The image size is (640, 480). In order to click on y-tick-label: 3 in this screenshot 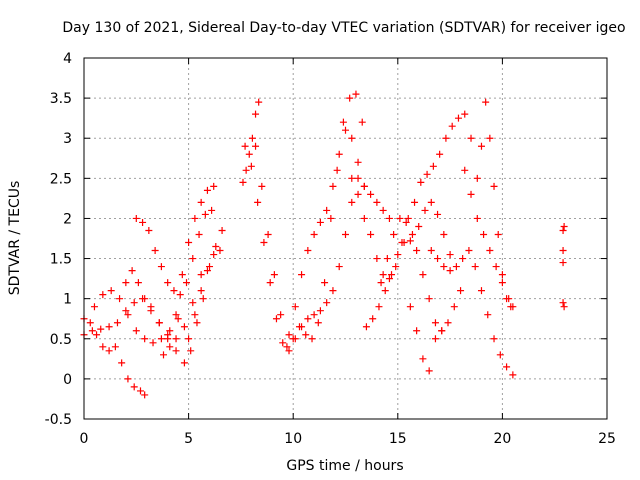, I will do `click(67, 139)`.